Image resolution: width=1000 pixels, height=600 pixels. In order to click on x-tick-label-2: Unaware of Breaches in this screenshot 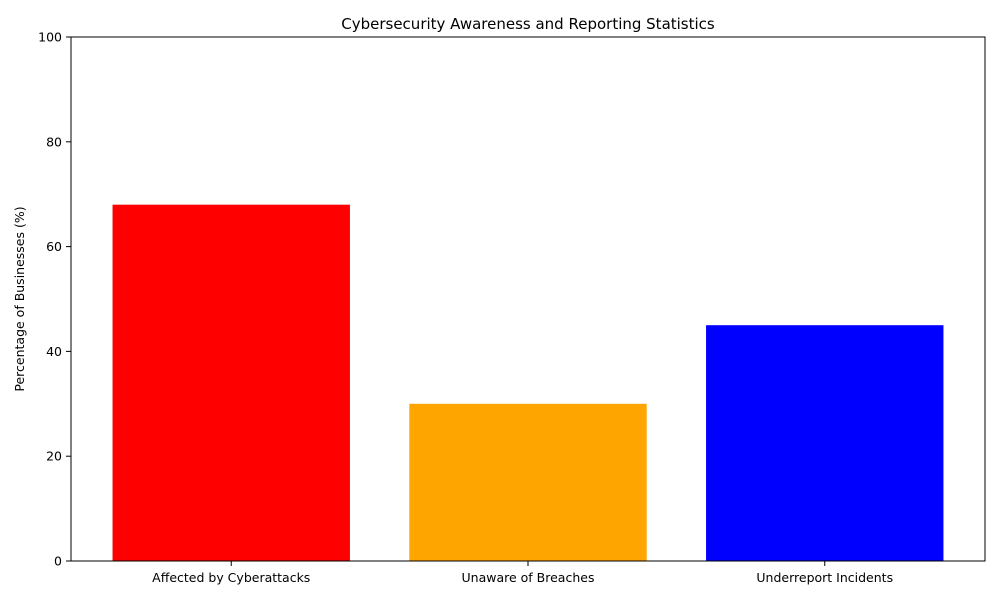, I will do `click(528, 577)`.